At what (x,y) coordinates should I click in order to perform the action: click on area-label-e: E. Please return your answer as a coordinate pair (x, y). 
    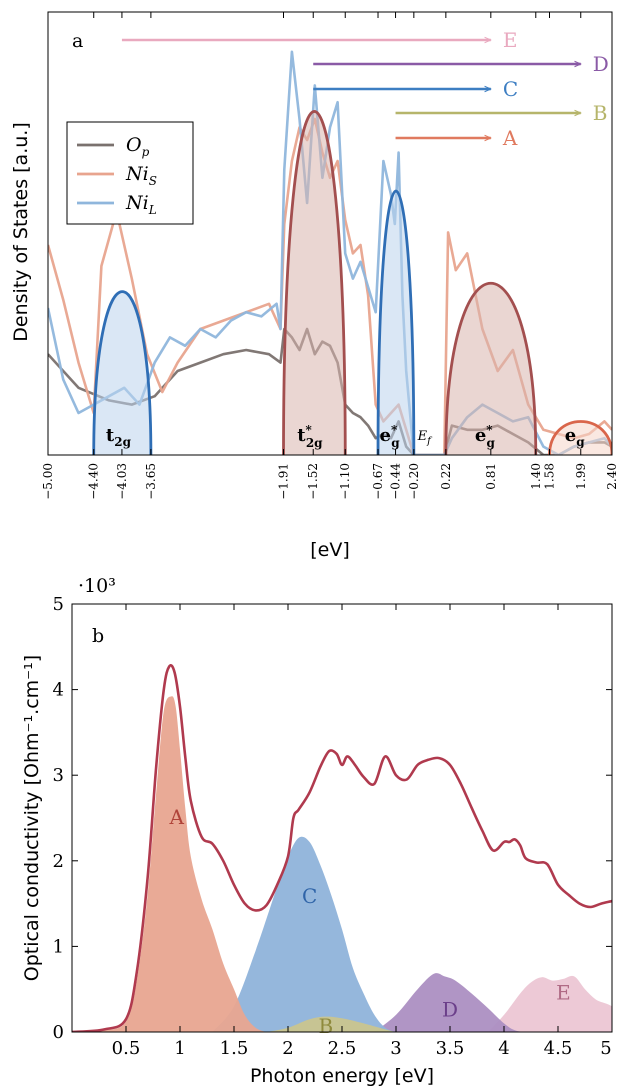
    Looking at the image, I should click on (563, 992).